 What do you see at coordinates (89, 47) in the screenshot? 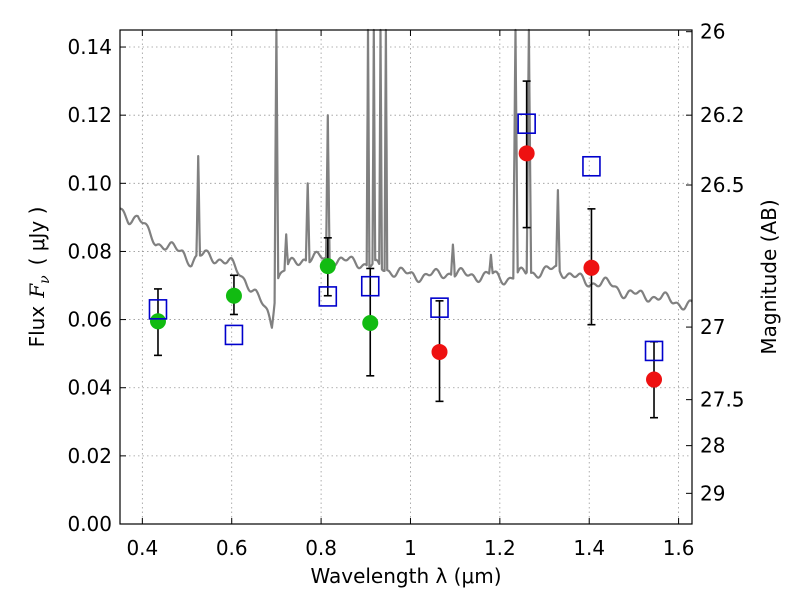
I see `y-tick-label: 0.14` at bounding box center [89, 47].